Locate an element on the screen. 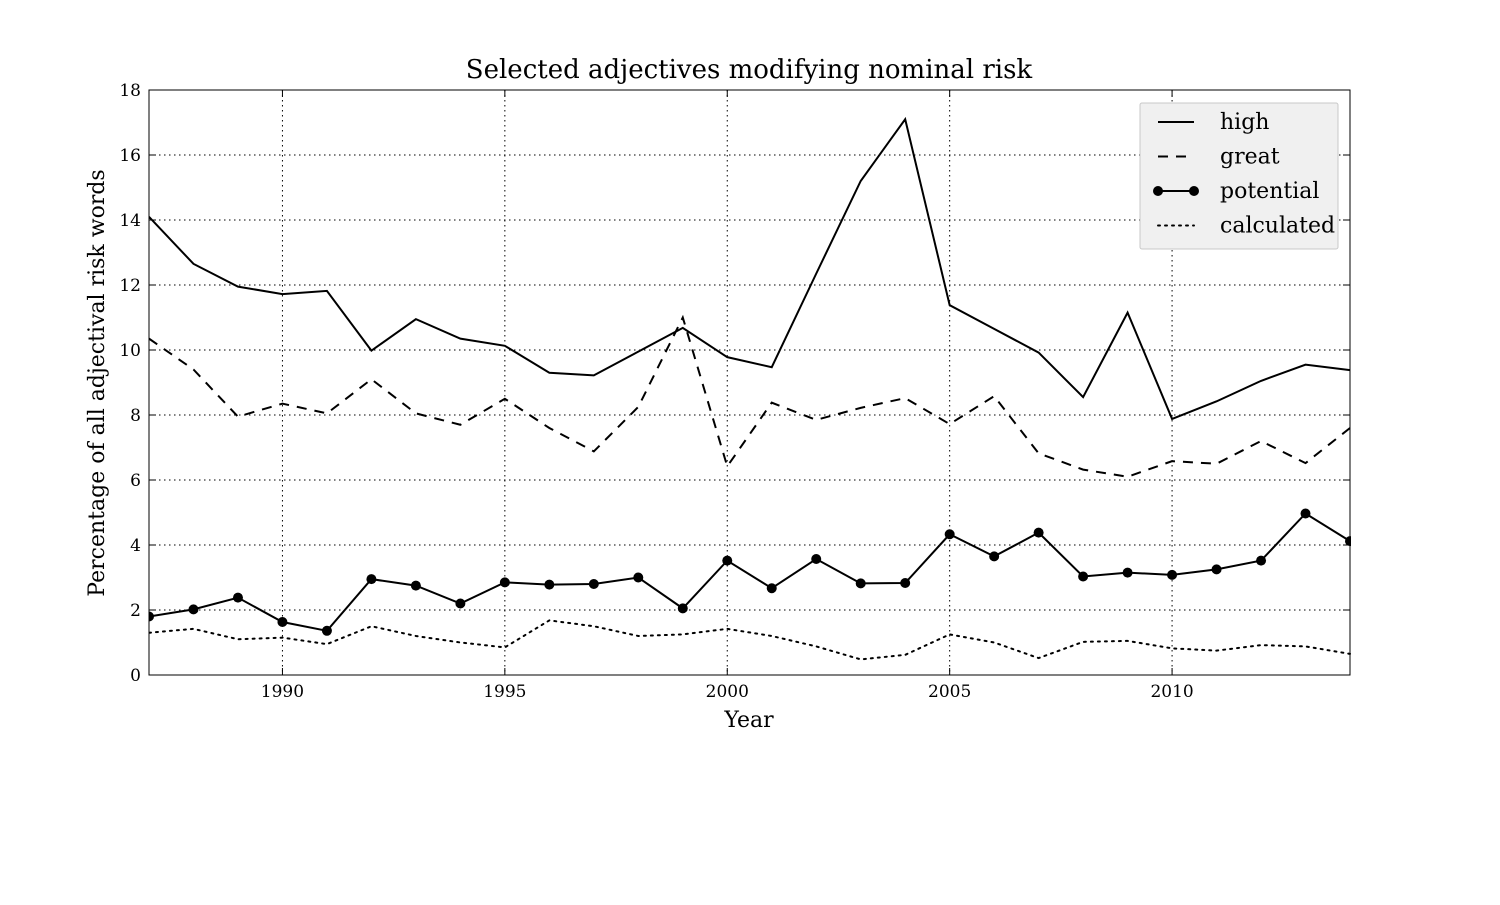 This screenshot has width=1500, height=905. legend-box is located at coordinates (1239, 176).